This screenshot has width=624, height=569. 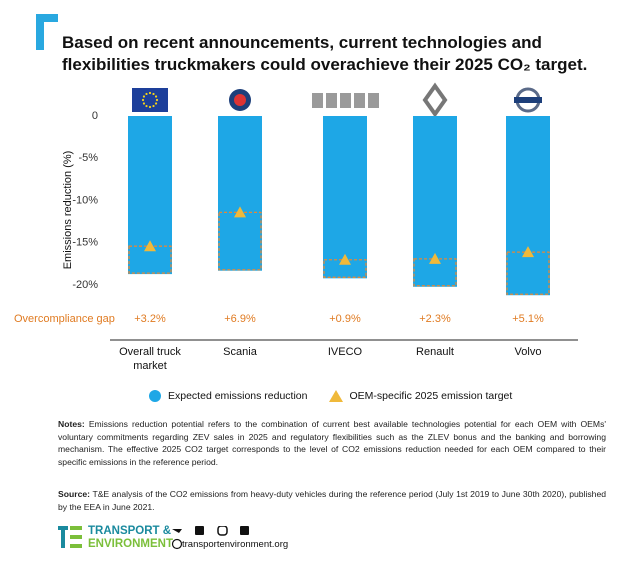 I want to click on brand-name: TRANSPORT &, so click(x=130, y=531).